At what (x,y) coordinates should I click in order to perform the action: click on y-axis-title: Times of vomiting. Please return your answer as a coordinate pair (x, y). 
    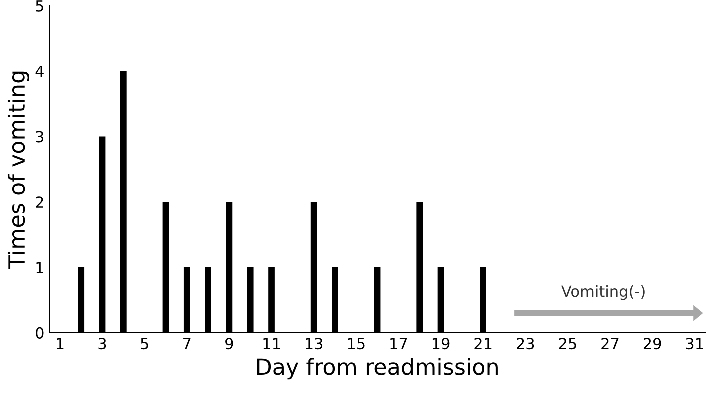
    Looking at the image, I should click on (19, 171).